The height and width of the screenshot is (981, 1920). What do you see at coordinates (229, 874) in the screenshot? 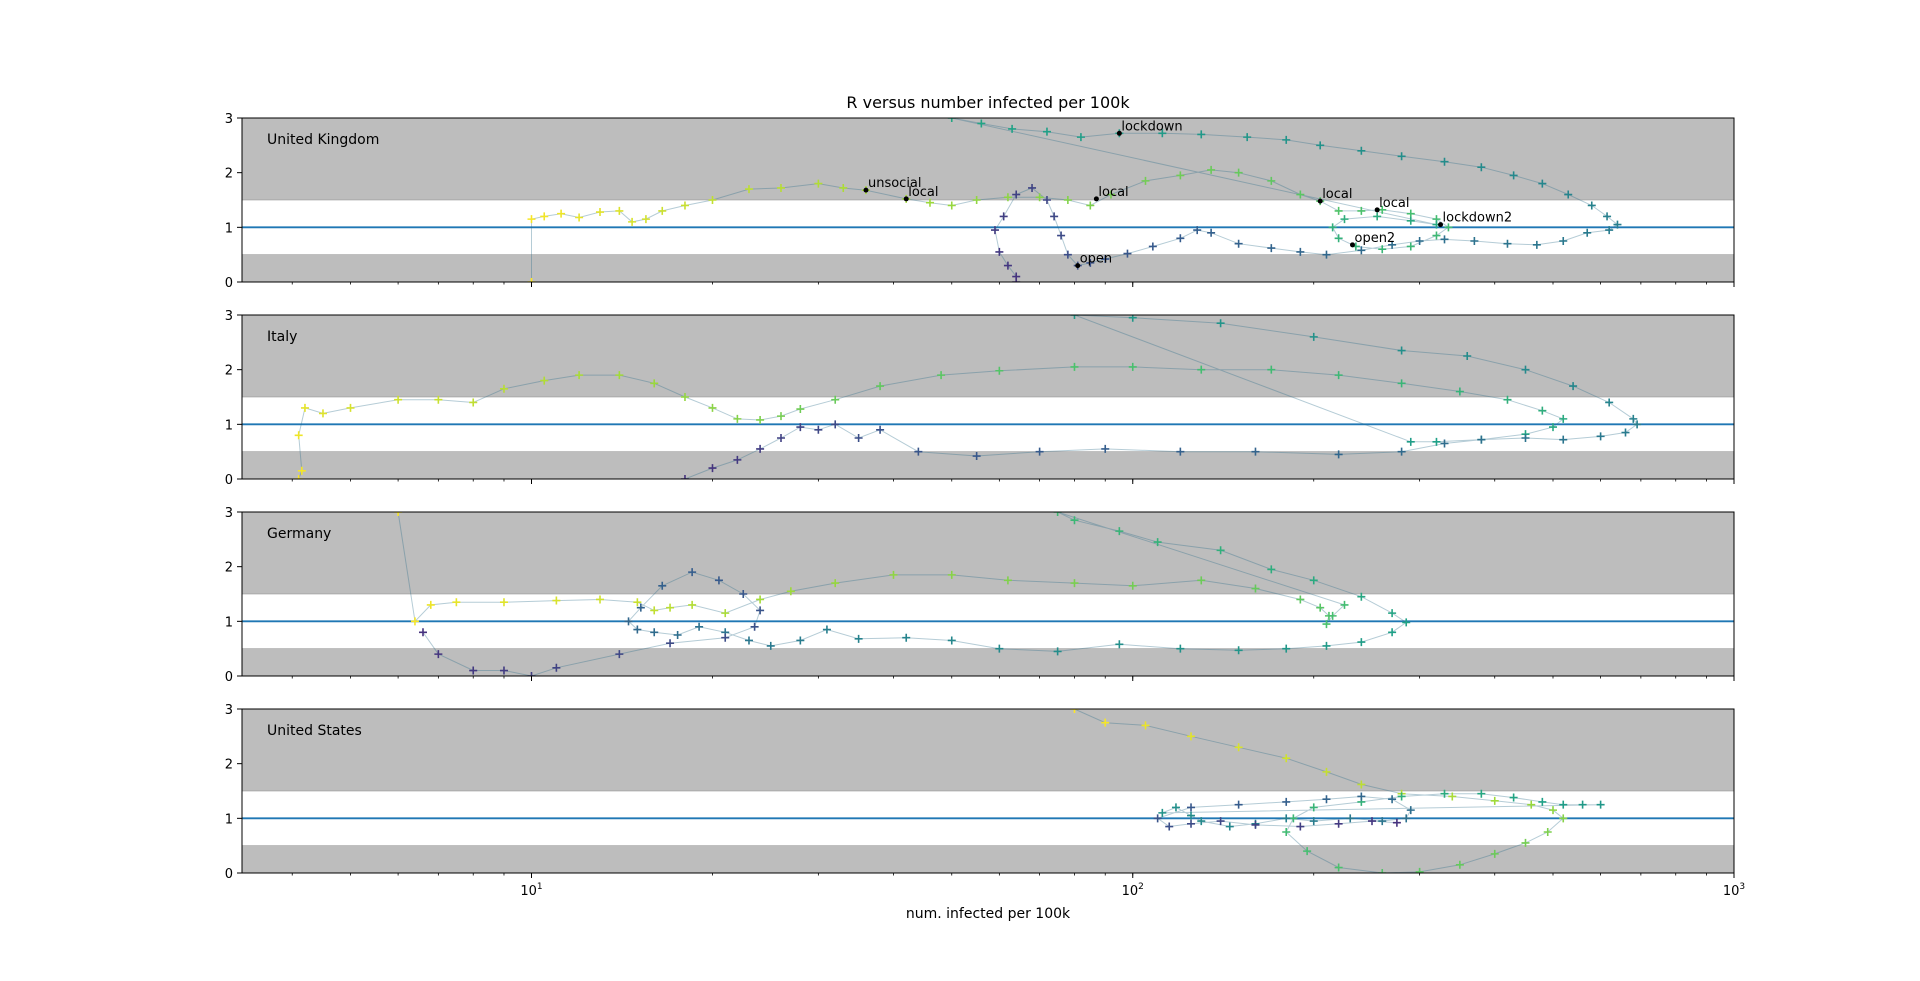
I see `y-tick-label: 0` at bounding box center [229, 874].